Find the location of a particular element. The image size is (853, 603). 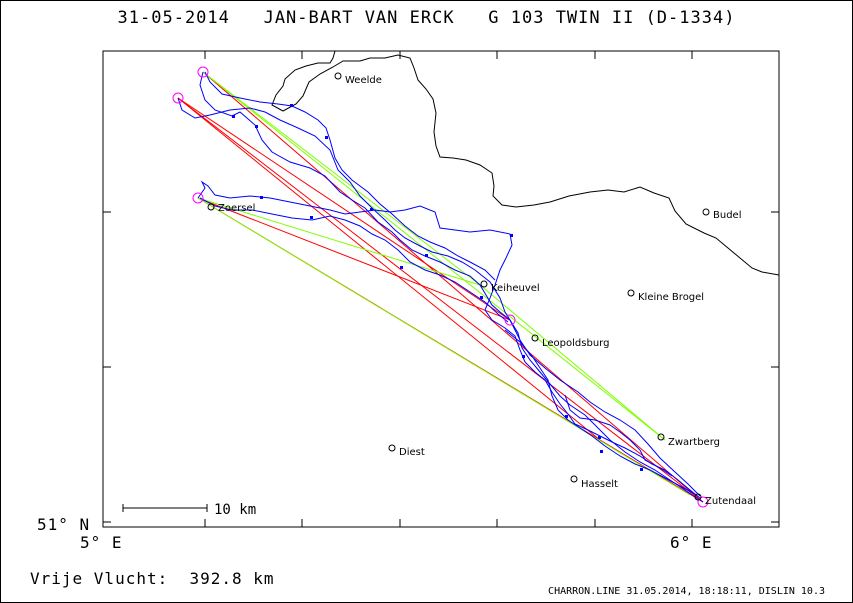

place-label-zwartberg: Zwartberg is located at coordinates (694, 442).